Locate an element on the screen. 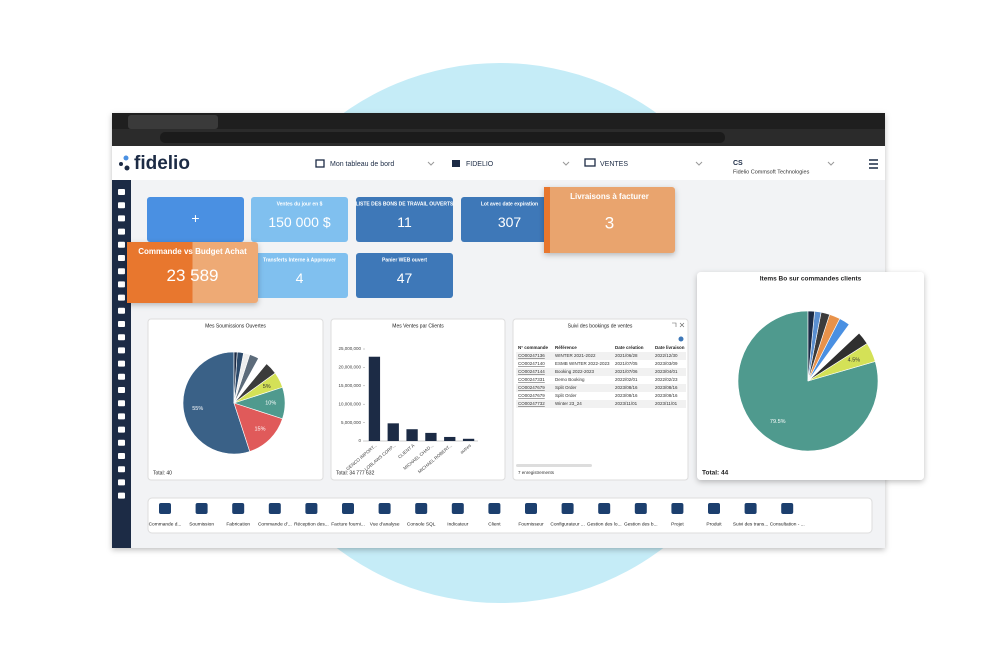 The width and height of the screenshot is (1000, 667). user-code: CS is located at coordinates (738, 163).